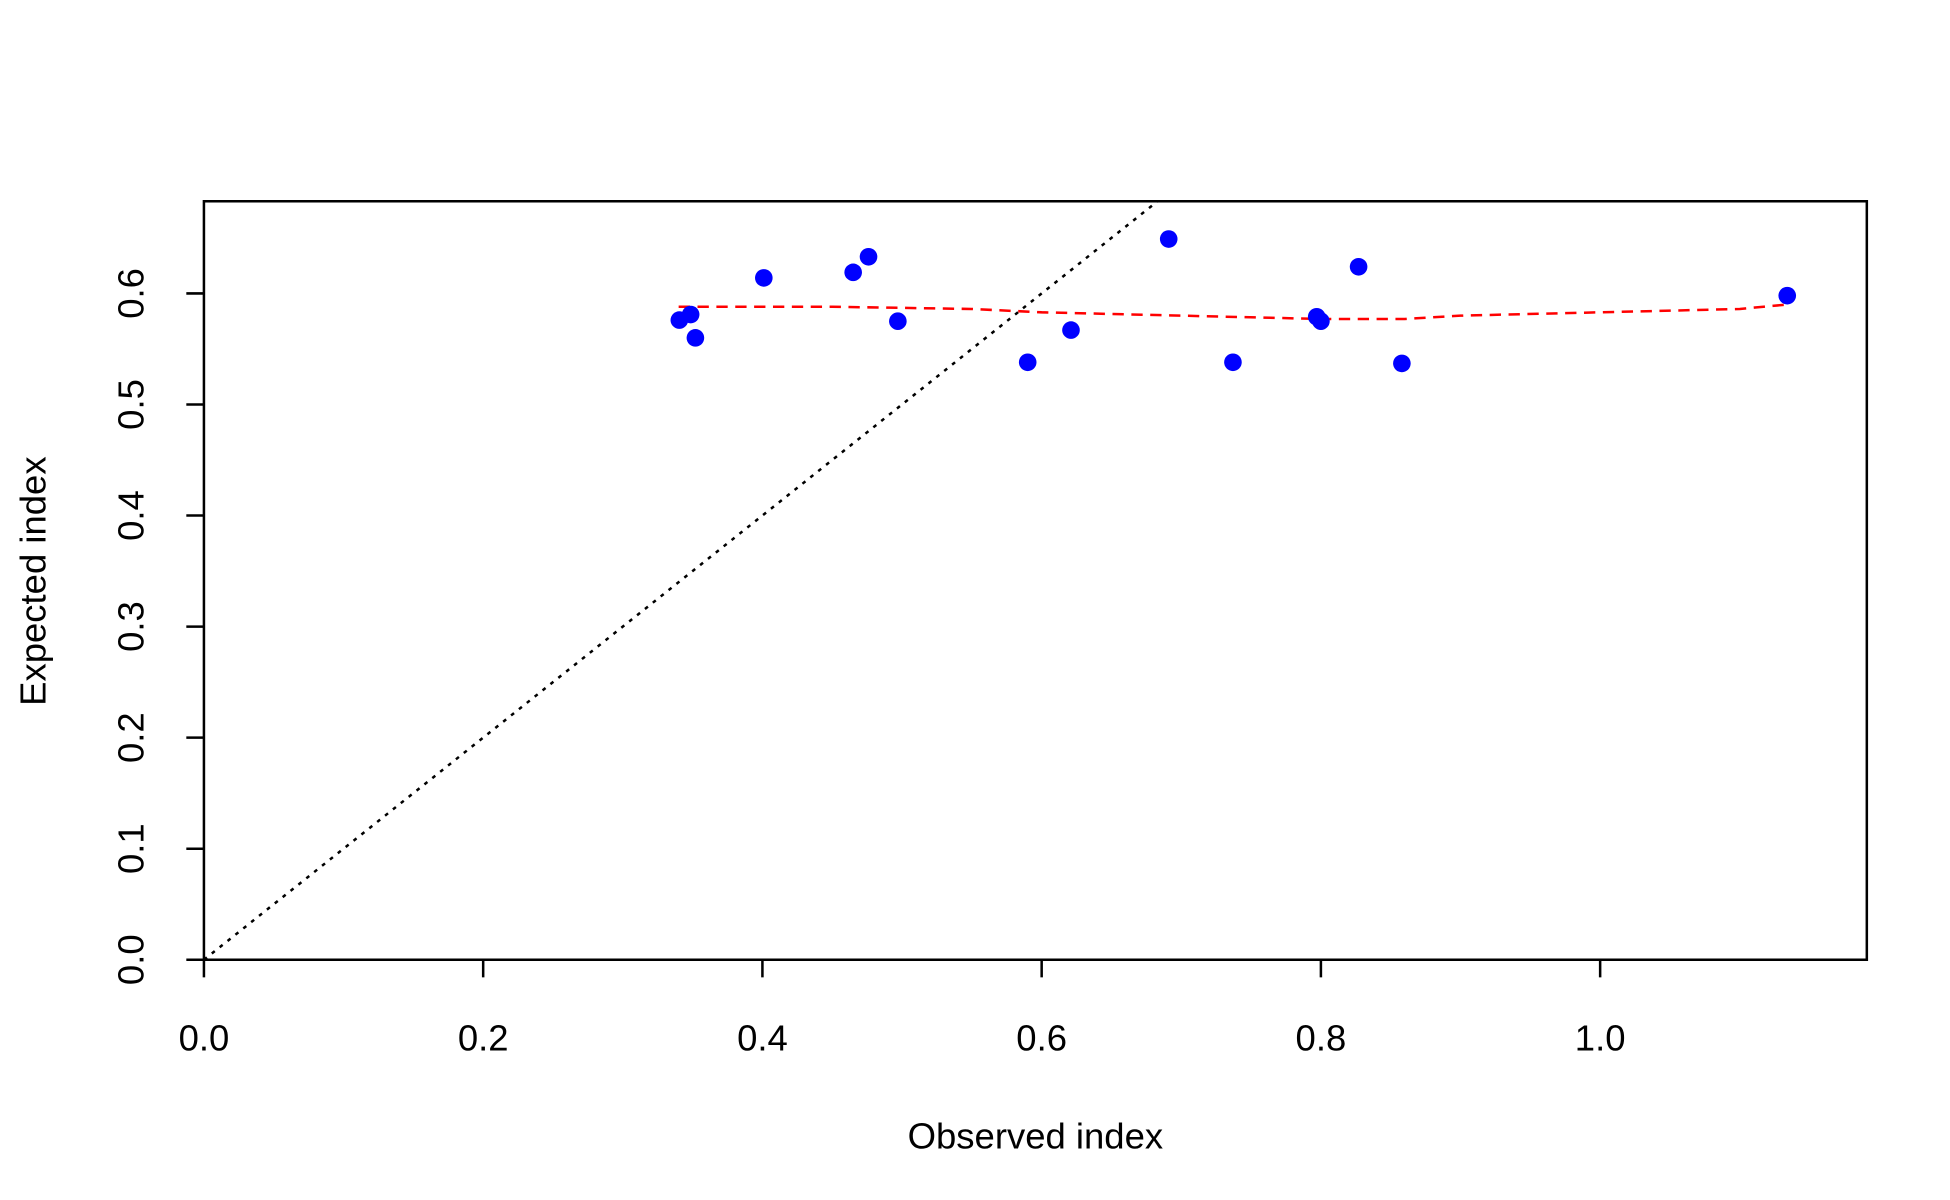 The height and width of the screenshot is (1200, 1950). Describe the element at coordinates (131, 515) in the screenshot. I see `y-tick-label: 0.4` at that location.